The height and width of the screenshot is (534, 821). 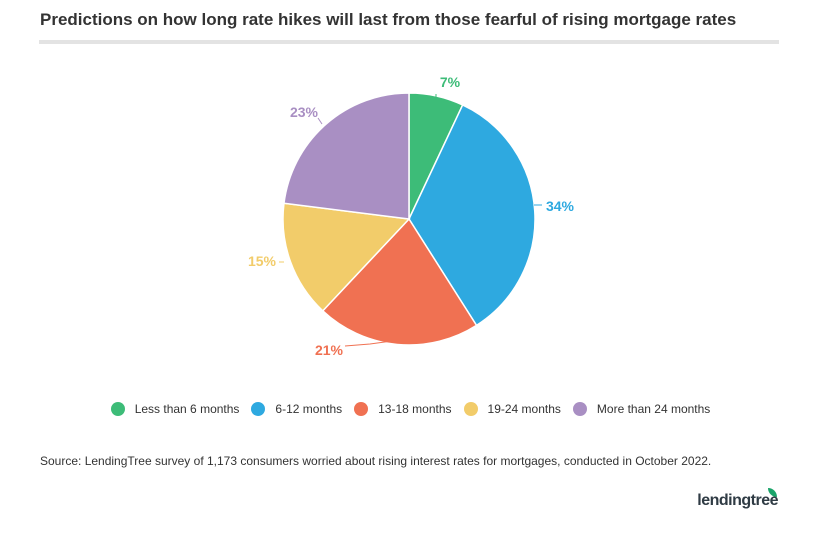 I want to click on legend-label: More than 24 months, so click(x=653, y=409).